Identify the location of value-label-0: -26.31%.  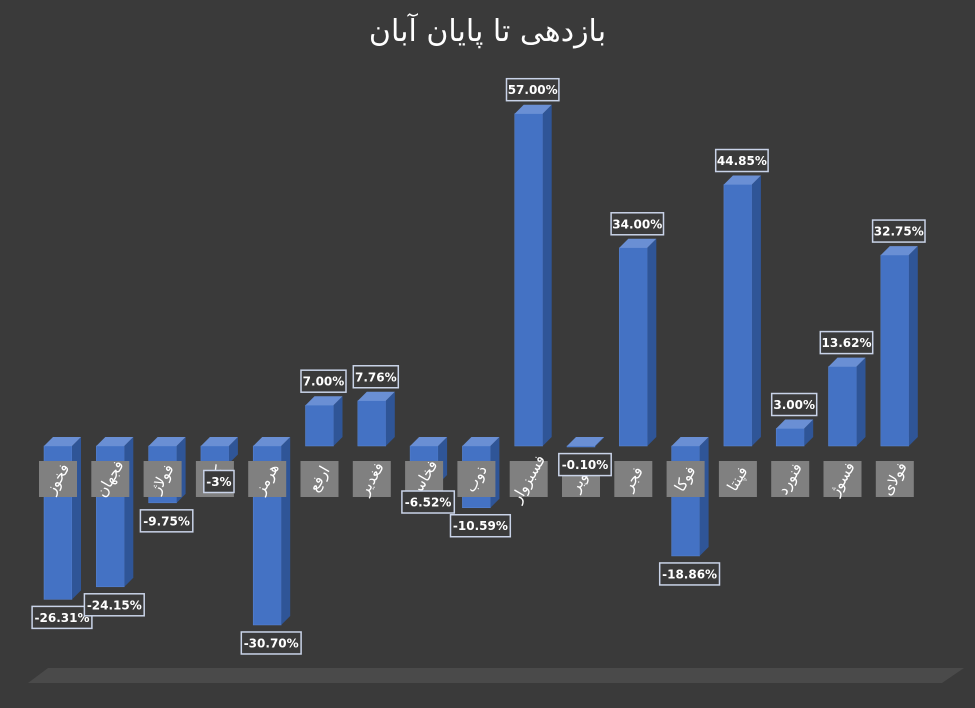
(62, 618).